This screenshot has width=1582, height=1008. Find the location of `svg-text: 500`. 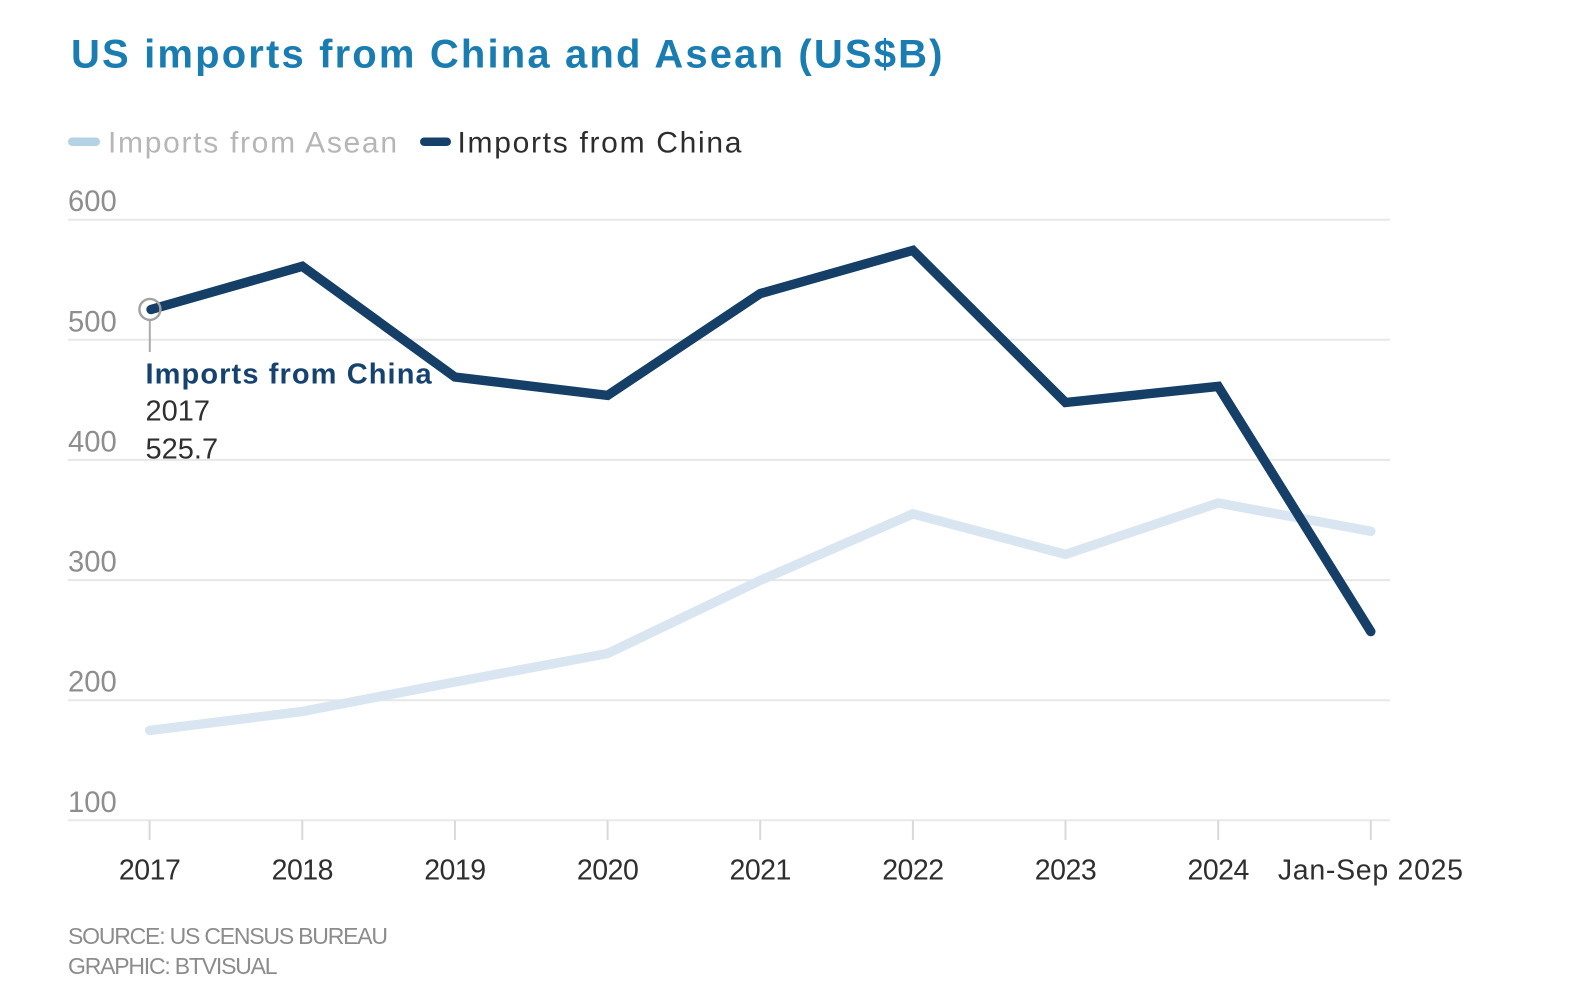

svg-text: 500 is located at coordinates (92, 322).